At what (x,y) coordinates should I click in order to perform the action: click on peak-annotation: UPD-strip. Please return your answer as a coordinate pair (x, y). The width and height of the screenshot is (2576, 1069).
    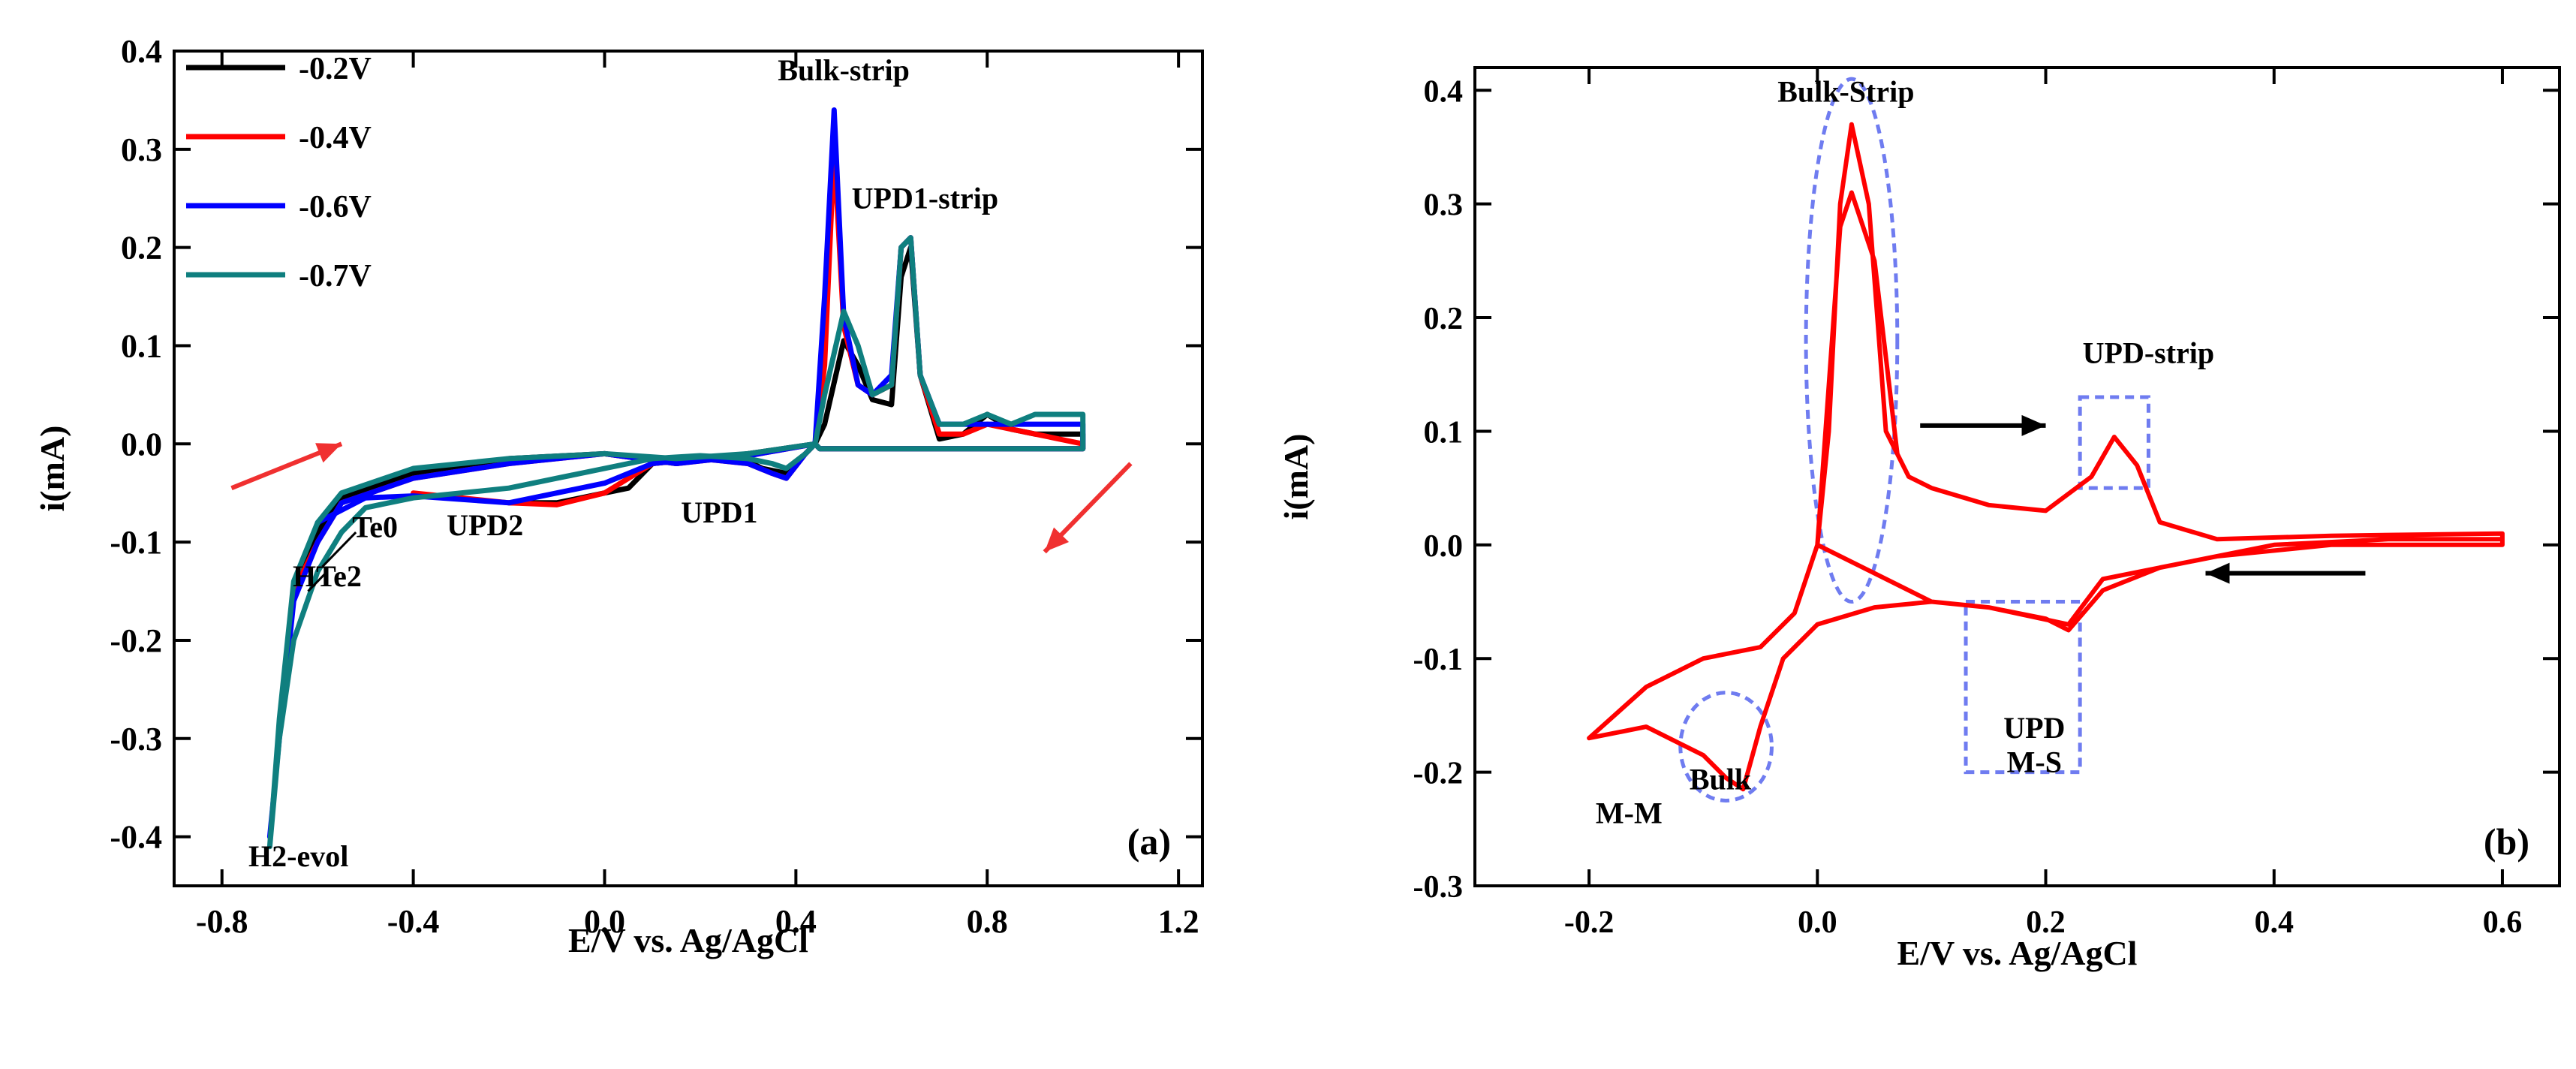
    Looking at the image, I should click on (2149, 353).